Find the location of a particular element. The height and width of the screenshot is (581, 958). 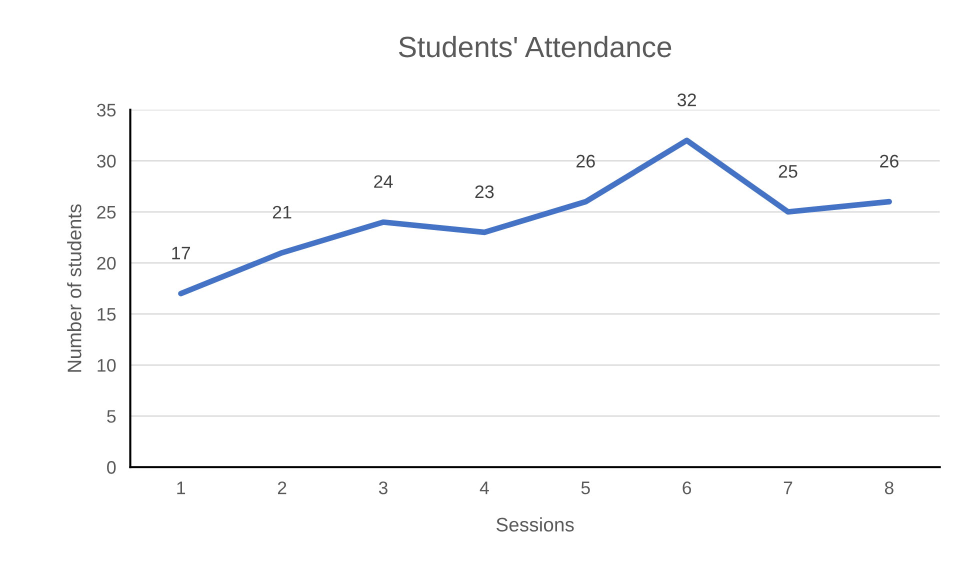

data-label: 25 is located at coordinates (788, 171).